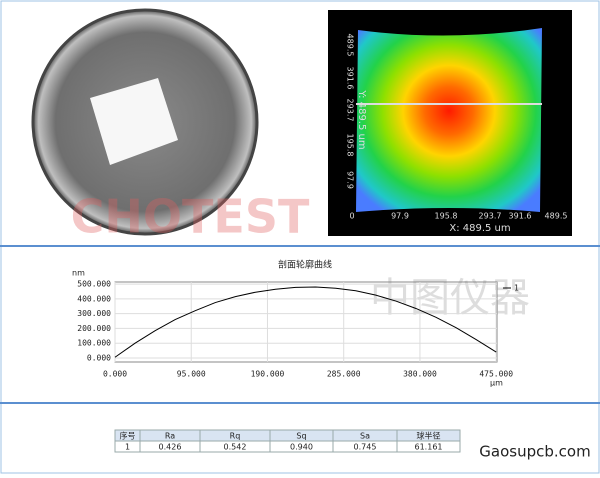  What do you see at coordinates (490, 216) in the screenshot?
I see `x-tick-label: 293.7` at bounding box center [490, 216].